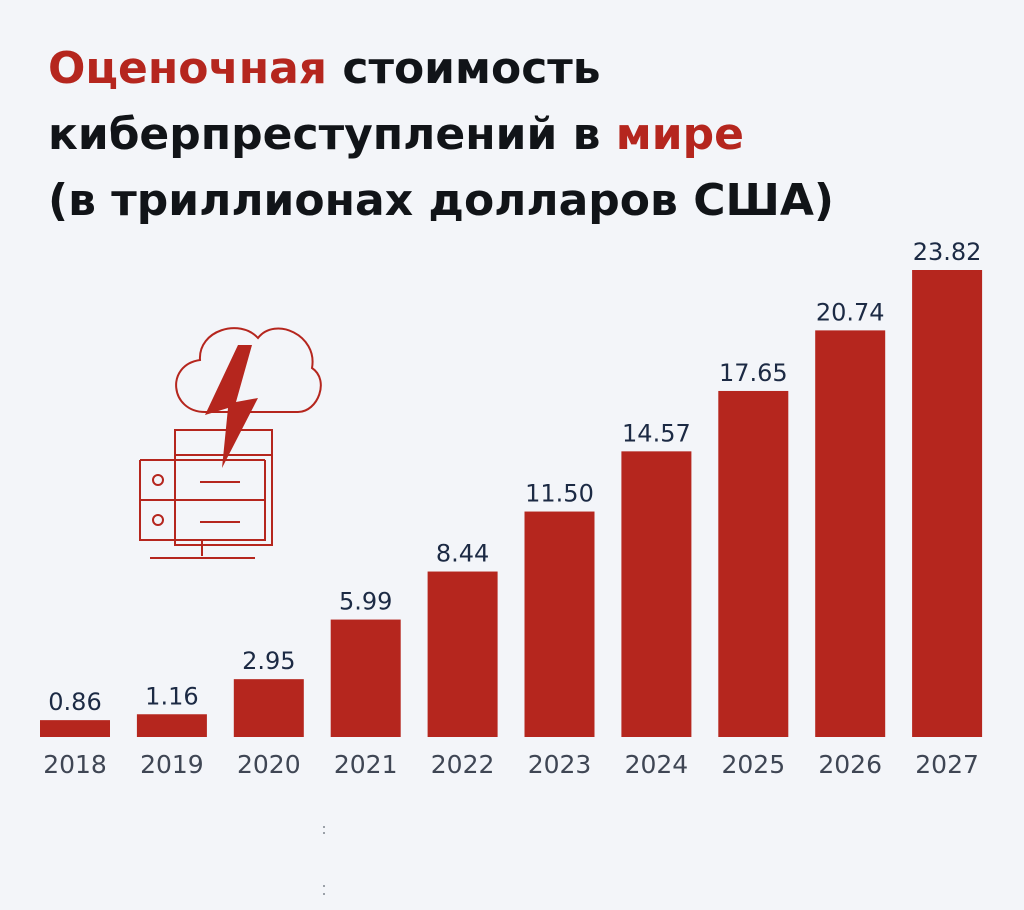  Describe the element at coordinates (171, 725) in the screenshot. I see `bar-2019` at that location.